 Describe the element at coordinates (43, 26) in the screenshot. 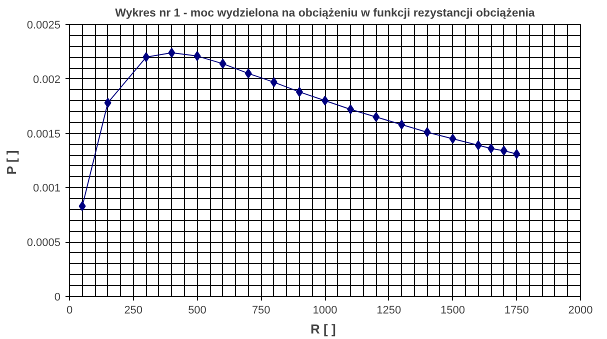

I see `y-tick-label: 0.0025` at that location.